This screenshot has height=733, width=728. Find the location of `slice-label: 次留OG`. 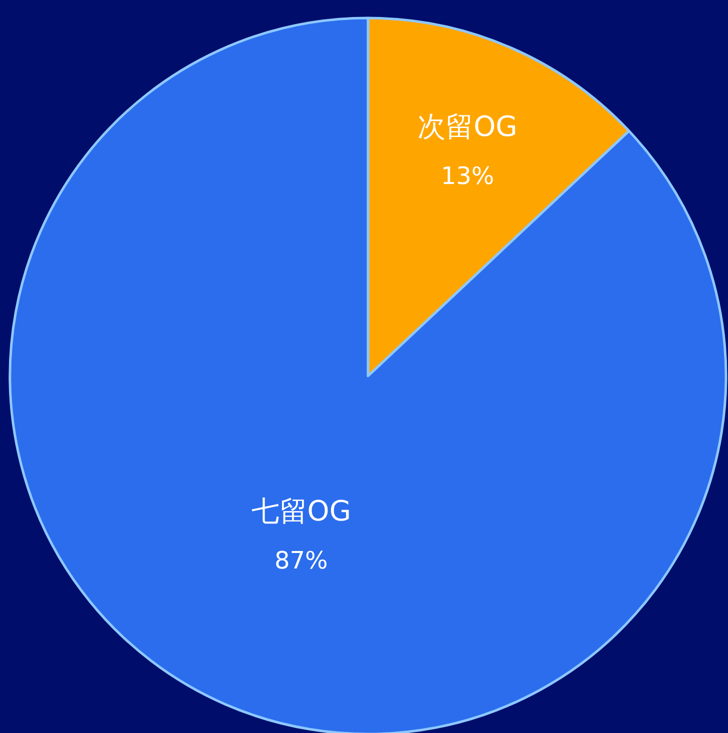

slice-label: 次留OG is located at coordinates (468, 127).